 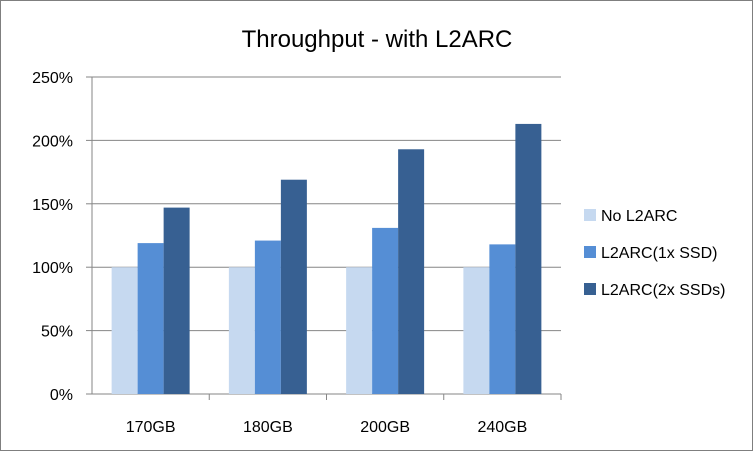 I want to click on x-axis-ticks: 170GB 180GB 200GB 240GB, so click(x=344, y=415).